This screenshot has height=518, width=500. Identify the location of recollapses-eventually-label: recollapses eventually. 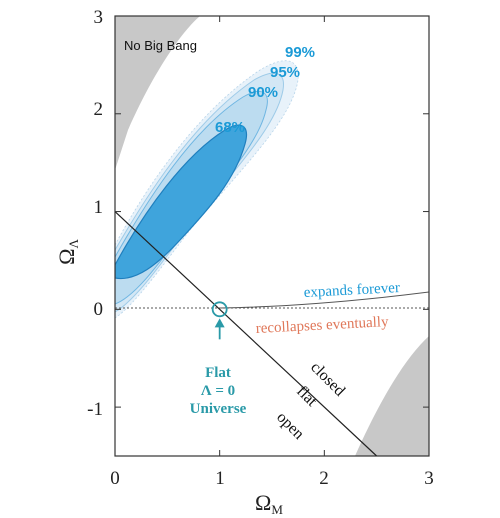
(322, 325).